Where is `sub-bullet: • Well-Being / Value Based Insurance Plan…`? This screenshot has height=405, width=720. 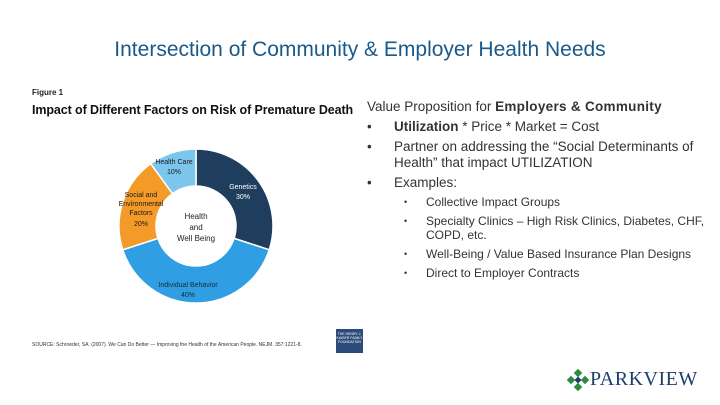 sub-bullet: • Well-Being / Value Based Insurance Plan… is located at coordinates (537, 254).